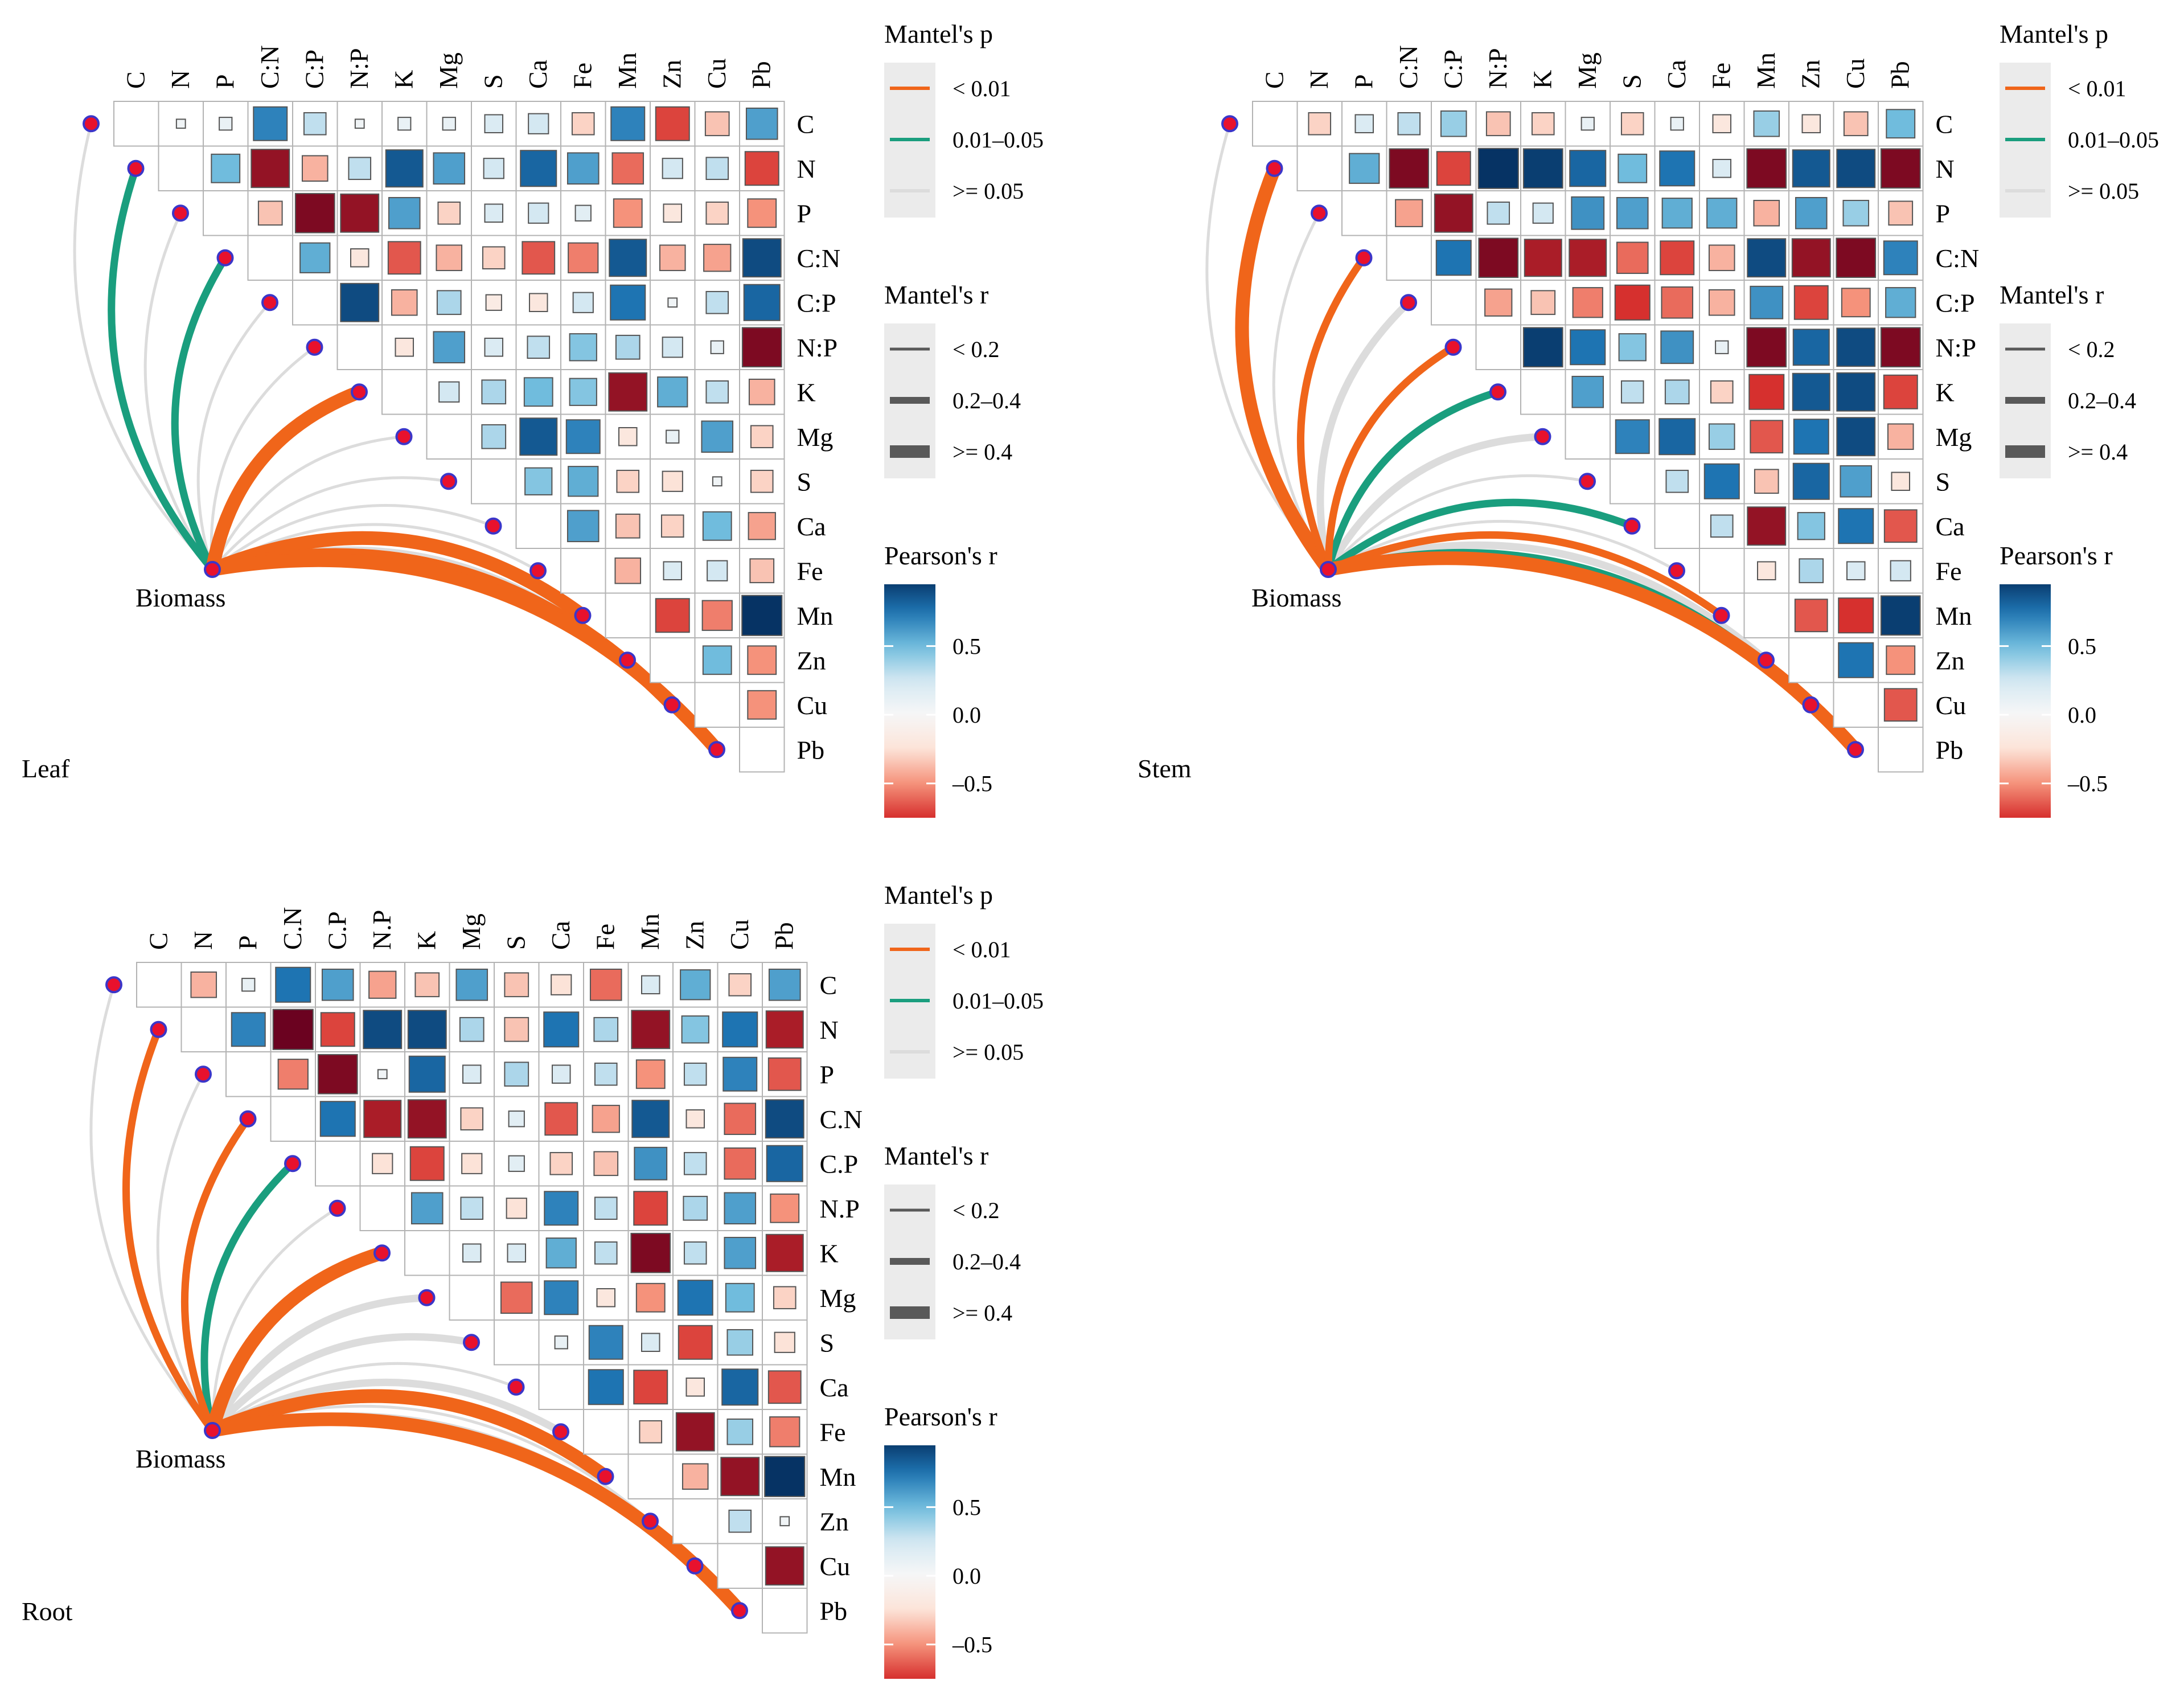 Image resolution: width=2184 pixels, height=1705 pixels. What do you see at coordinates (448, 482) in the screenshot?
I see `leaf-node-s` at bounding box center [448, 482].